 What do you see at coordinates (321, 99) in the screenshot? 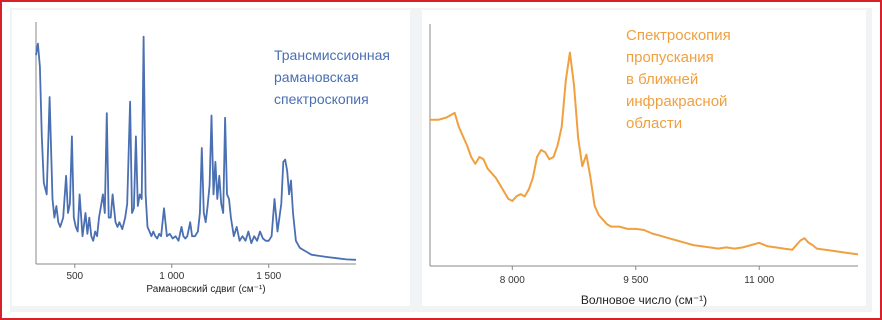
I see `raman-annotation-line: спектроскопия` at bounding box center [321, 99].